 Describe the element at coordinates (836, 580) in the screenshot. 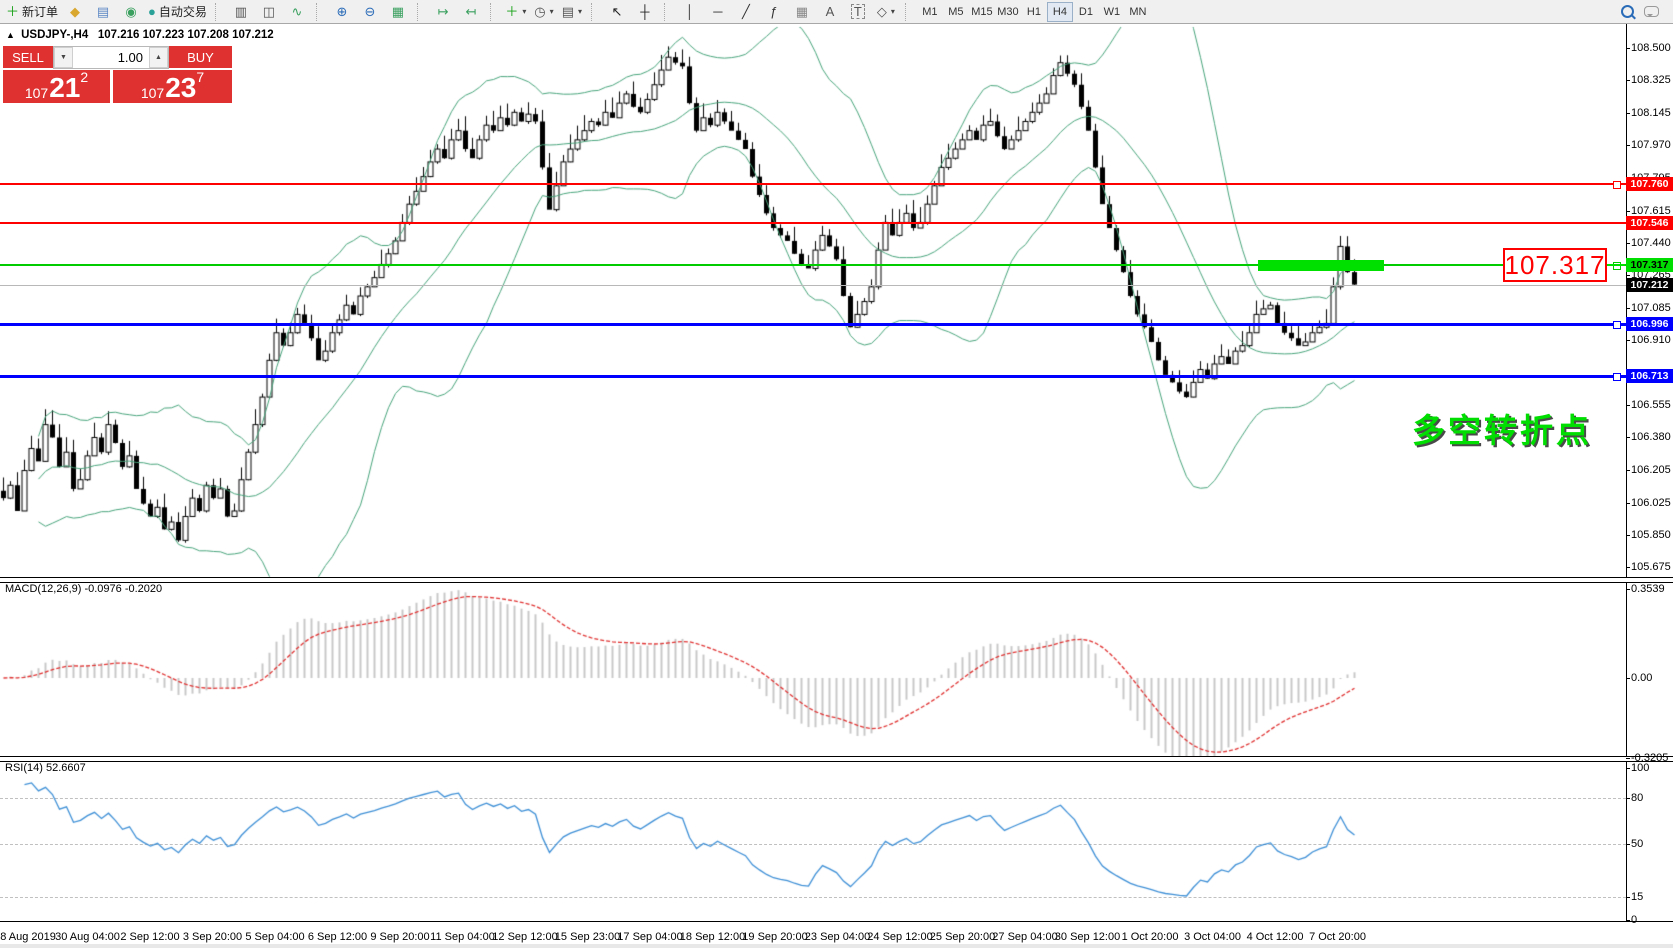

I see `panel-separator-macd` at that location.